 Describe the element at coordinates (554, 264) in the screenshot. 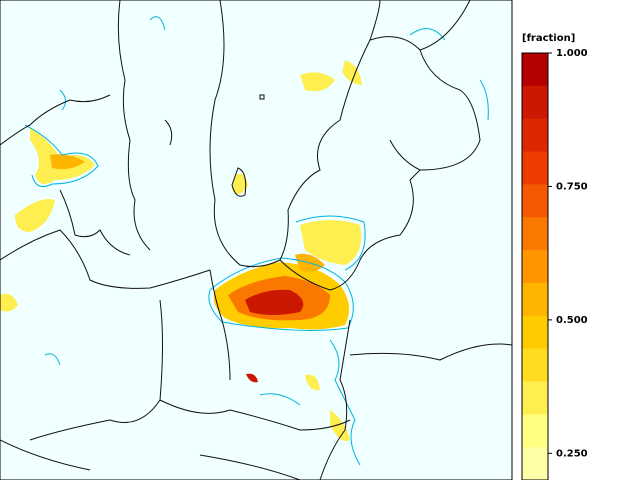

I see `colorbar: 1.000 0.750 0.500 0.250` at that location.